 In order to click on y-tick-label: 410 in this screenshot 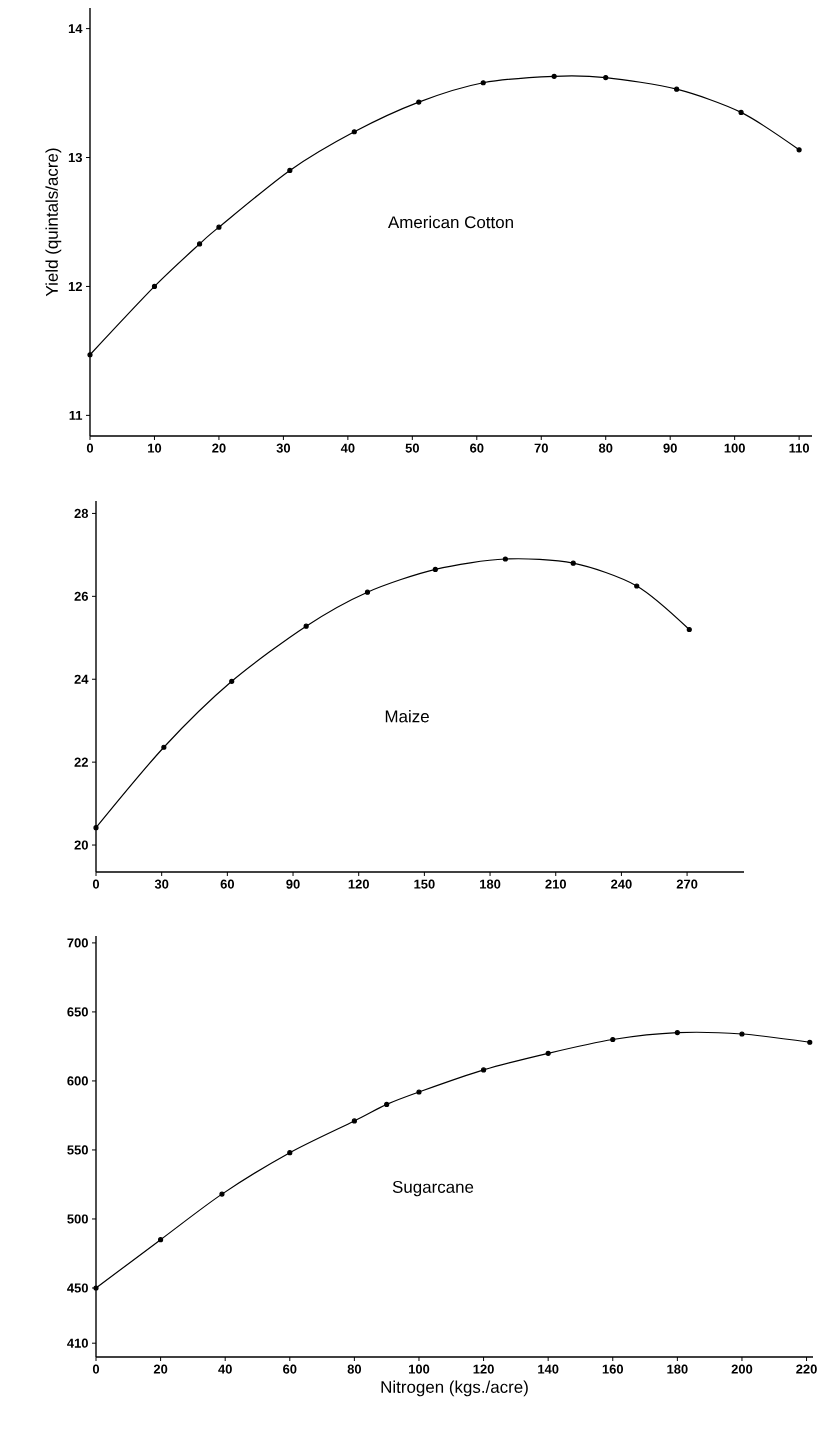, I will do `click(77, 1343)`.